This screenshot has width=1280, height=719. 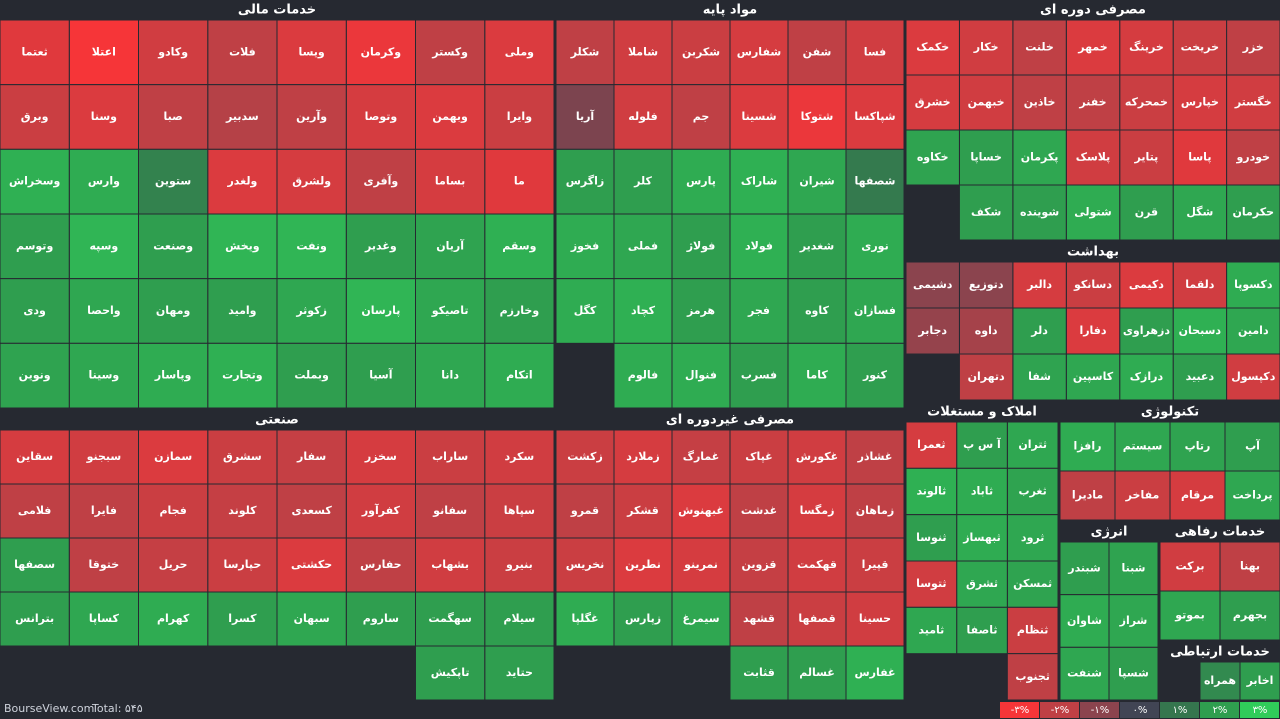 I want to click on tile-name: وارس, so click(x=104, y=181).